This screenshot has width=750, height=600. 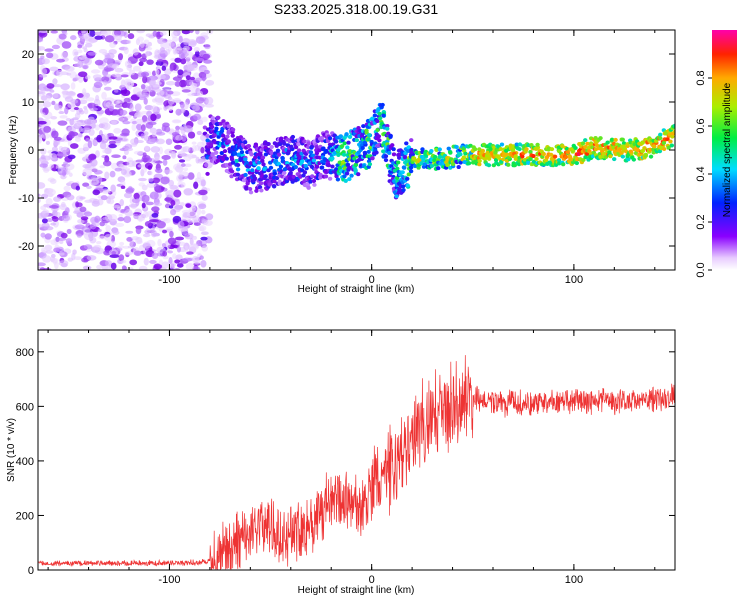 I want to click on spec-x-tick-label: 100, so click(x=574, y=280).